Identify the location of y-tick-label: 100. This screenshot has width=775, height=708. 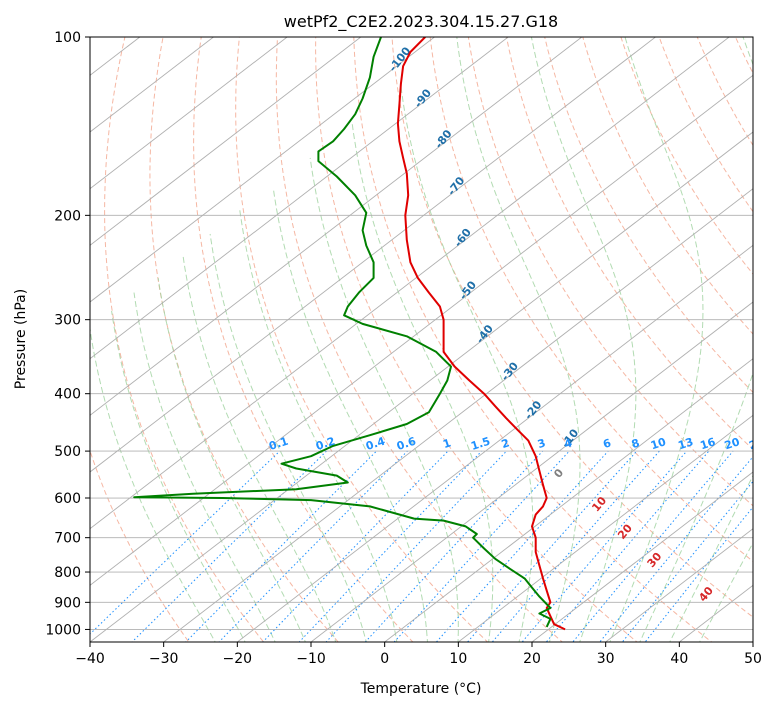
(67, 38).